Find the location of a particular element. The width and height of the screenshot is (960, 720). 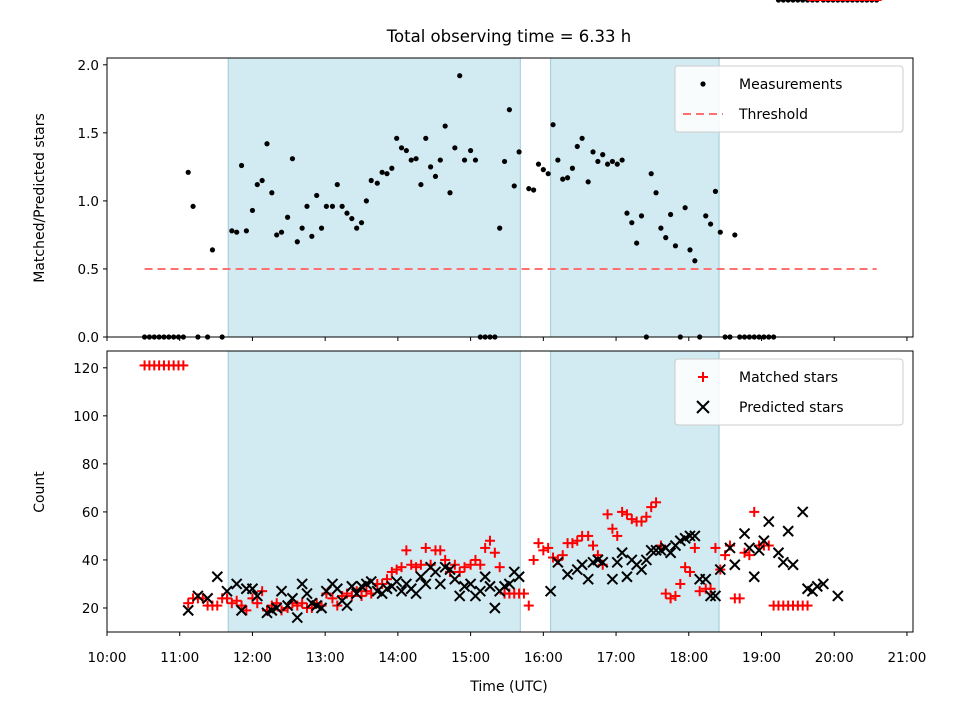

y-axis-label: Count is located at coordinates (40, 492).